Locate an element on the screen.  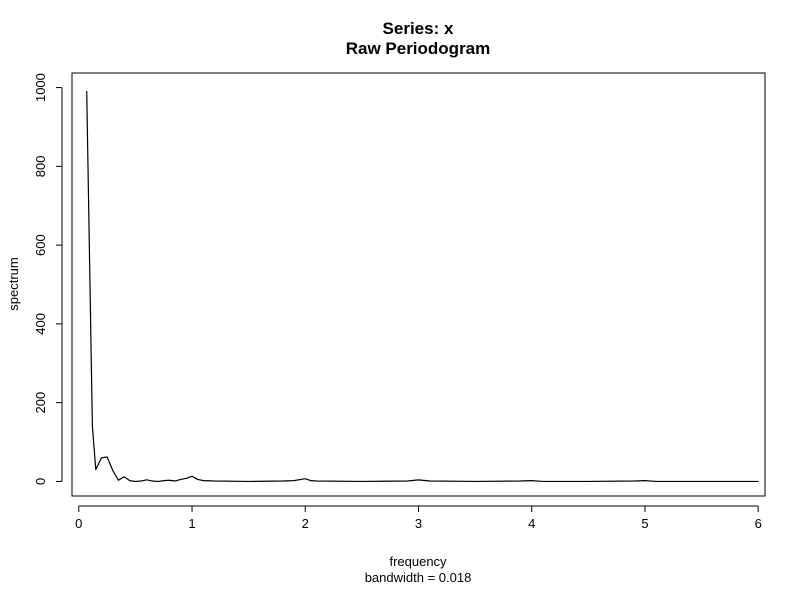
y-axis-label: spectrum is located at coordinates (13, 283).